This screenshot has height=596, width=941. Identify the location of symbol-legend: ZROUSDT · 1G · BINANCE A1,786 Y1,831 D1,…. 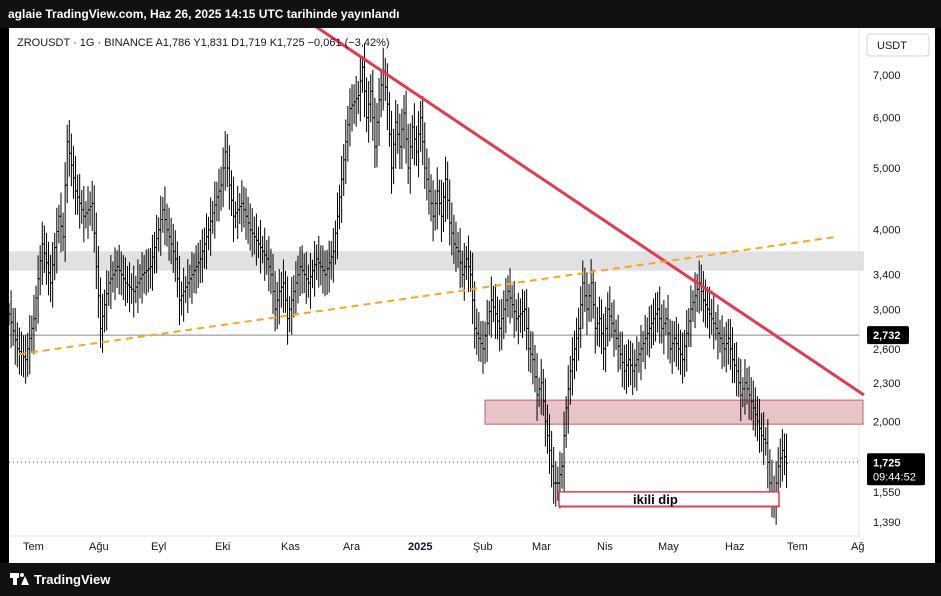
(203, 43).